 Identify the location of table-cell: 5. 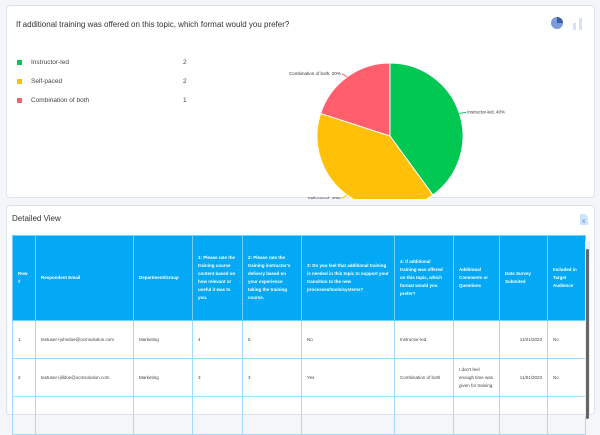
(272, 339).